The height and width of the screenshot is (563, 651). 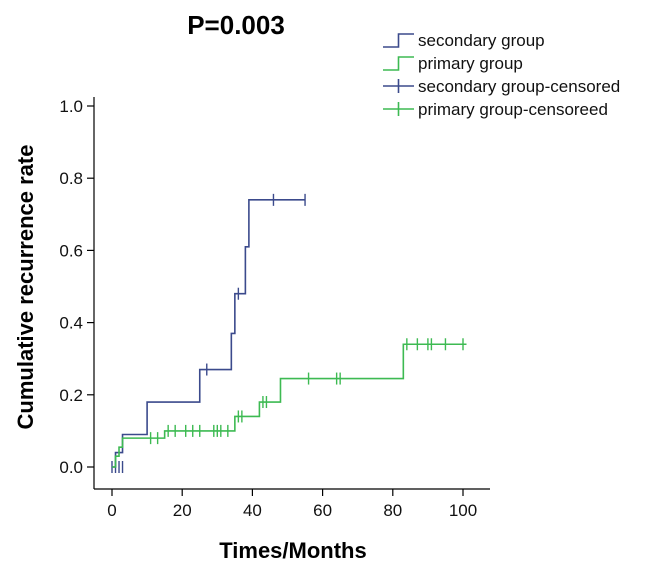 What do you see at coordinates (71, 467) in the screenshot?
I see `y-tick-label: 0.0` at bounding box center [71, 467].